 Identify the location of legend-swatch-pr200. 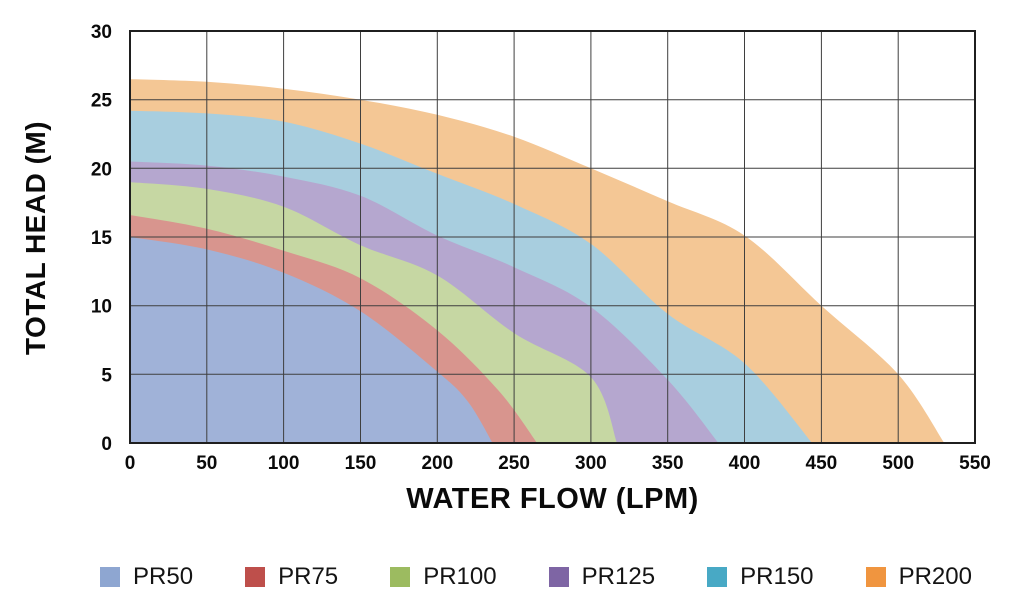
(875, 577).